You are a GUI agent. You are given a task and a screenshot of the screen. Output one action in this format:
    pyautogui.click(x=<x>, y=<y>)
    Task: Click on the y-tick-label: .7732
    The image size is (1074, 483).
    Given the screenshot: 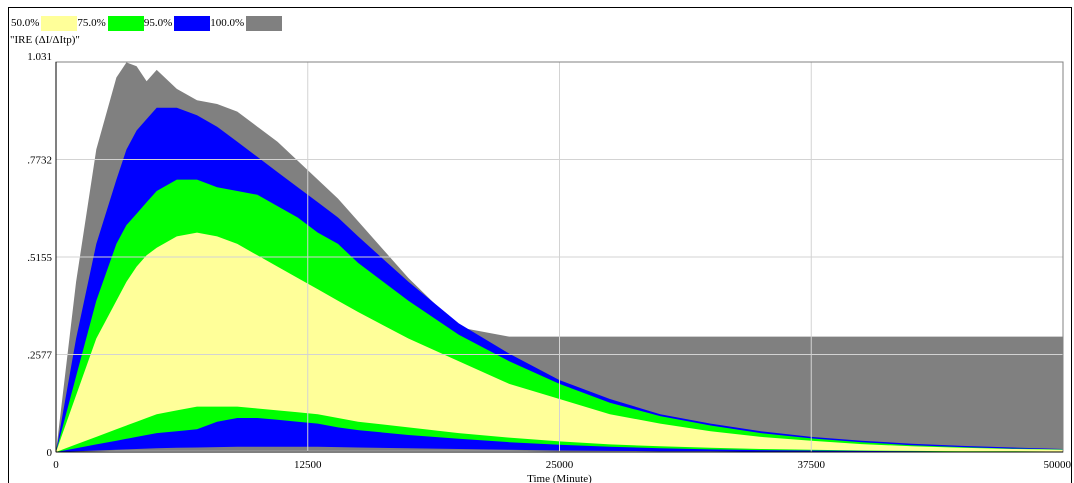 What is the action you would take?
    pyautogui.click(x=39, y=161)
    